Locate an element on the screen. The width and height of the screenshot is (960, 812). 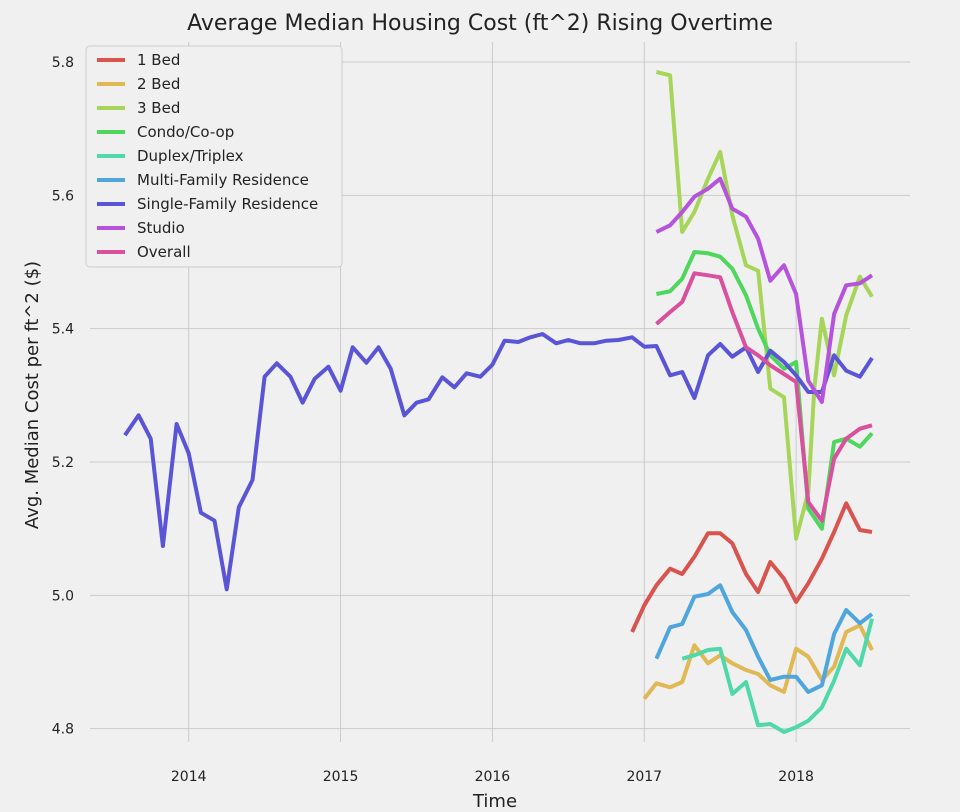
y-axis-ticks: 4.8 5.0 5.2 5.4 5.6 5.8 is located at coordinates (63, 396).